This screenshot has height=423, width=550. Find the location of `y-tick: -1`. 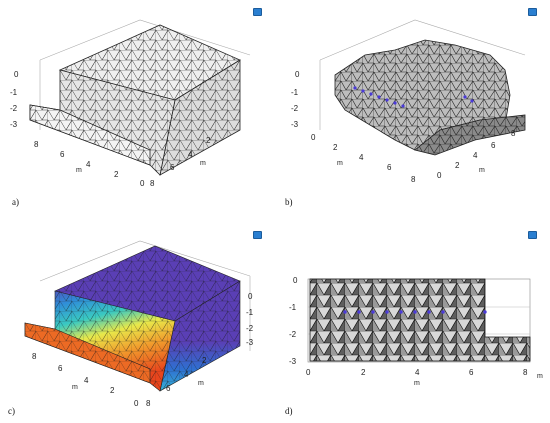

y-tick: -1 is located at coordinates (293, 307).